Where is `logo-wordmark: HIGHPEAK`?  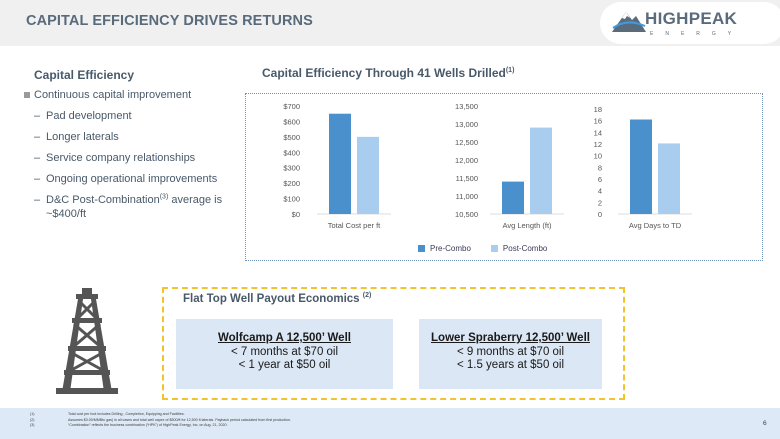
logo-wordmark: HIGHPEAK is located at coordinates (691, 18).